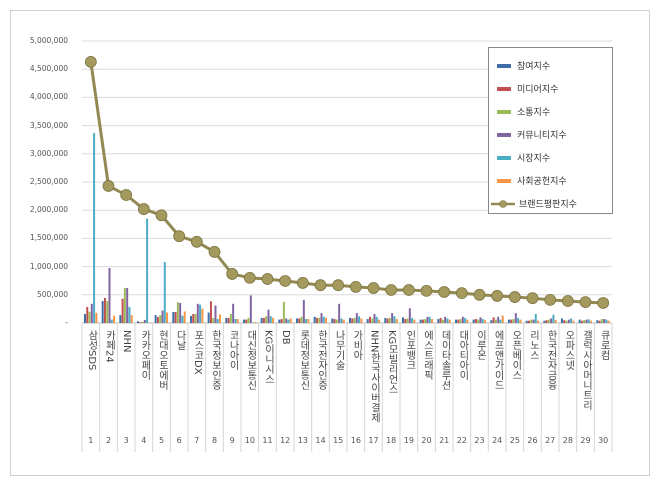 This screenshot has height=486, width=660. Describe the element at coordinates (479, 440) in the screenshot. I see `x-rank-label: 23` at that location.